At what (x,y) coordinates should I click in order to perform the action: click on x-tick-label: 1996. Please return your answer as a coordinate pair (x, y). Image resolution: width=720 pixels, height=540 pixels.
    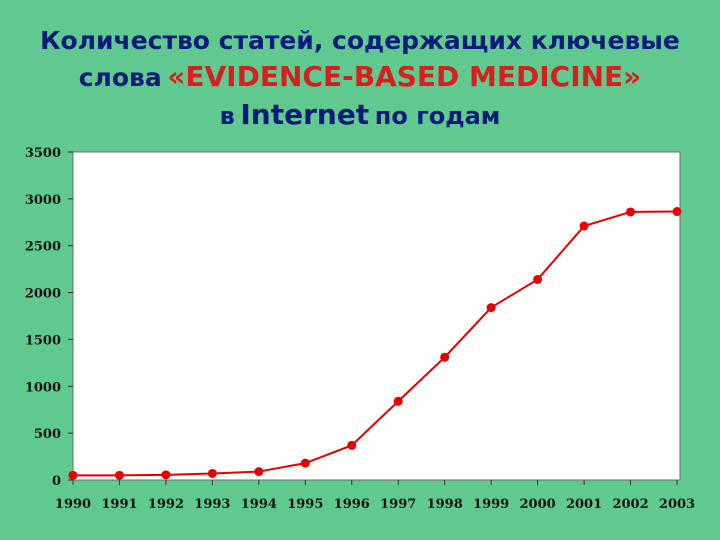
    Looking at the image, I should click on (352, 504).